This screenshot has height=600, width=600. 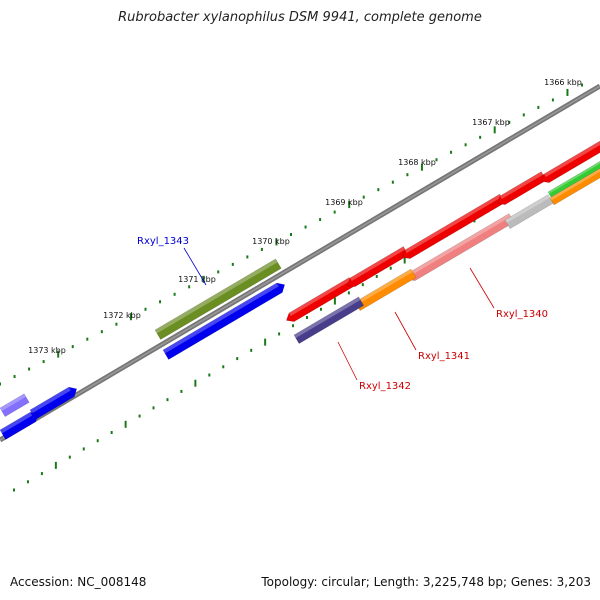 What do you see at coordinates (522, 185) in the screenshot?
I see `red-gene-4-highlight` at bounding box center [522, 185].